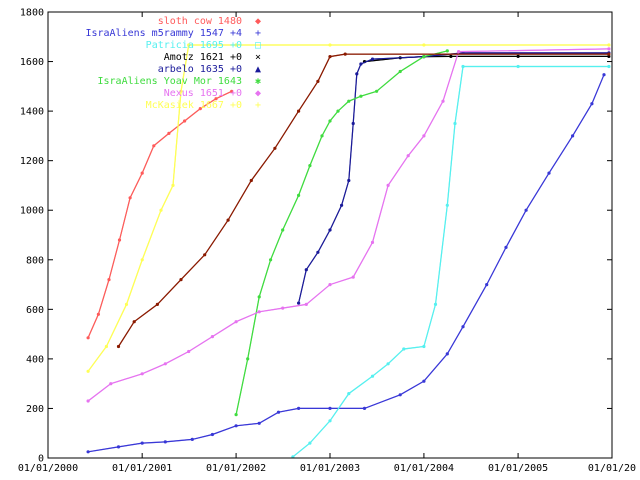 This screenshot has height=480, width=640. Describe the element at coordinates (424, 468) in the screenshot. I see `x-tick-label: 01/01/2004` at that location.